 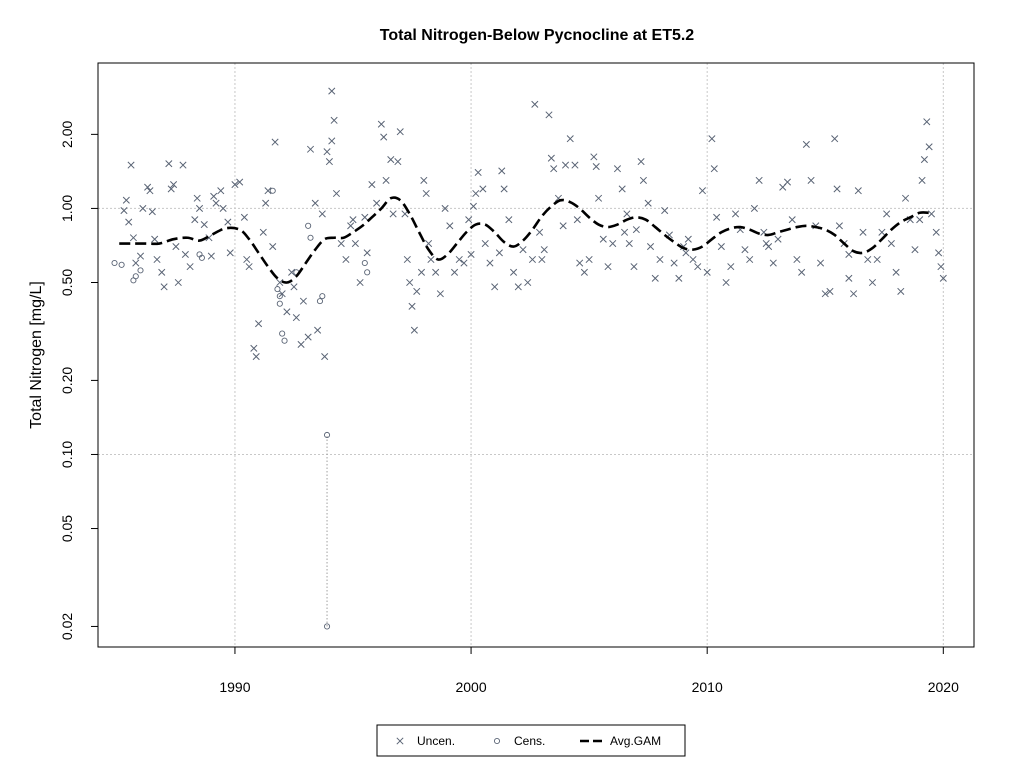 What do you see at coordinates (67, 454) in the screenshot?
I see `y-tick-label-2: 0.10` at bounding box center [67, 454].